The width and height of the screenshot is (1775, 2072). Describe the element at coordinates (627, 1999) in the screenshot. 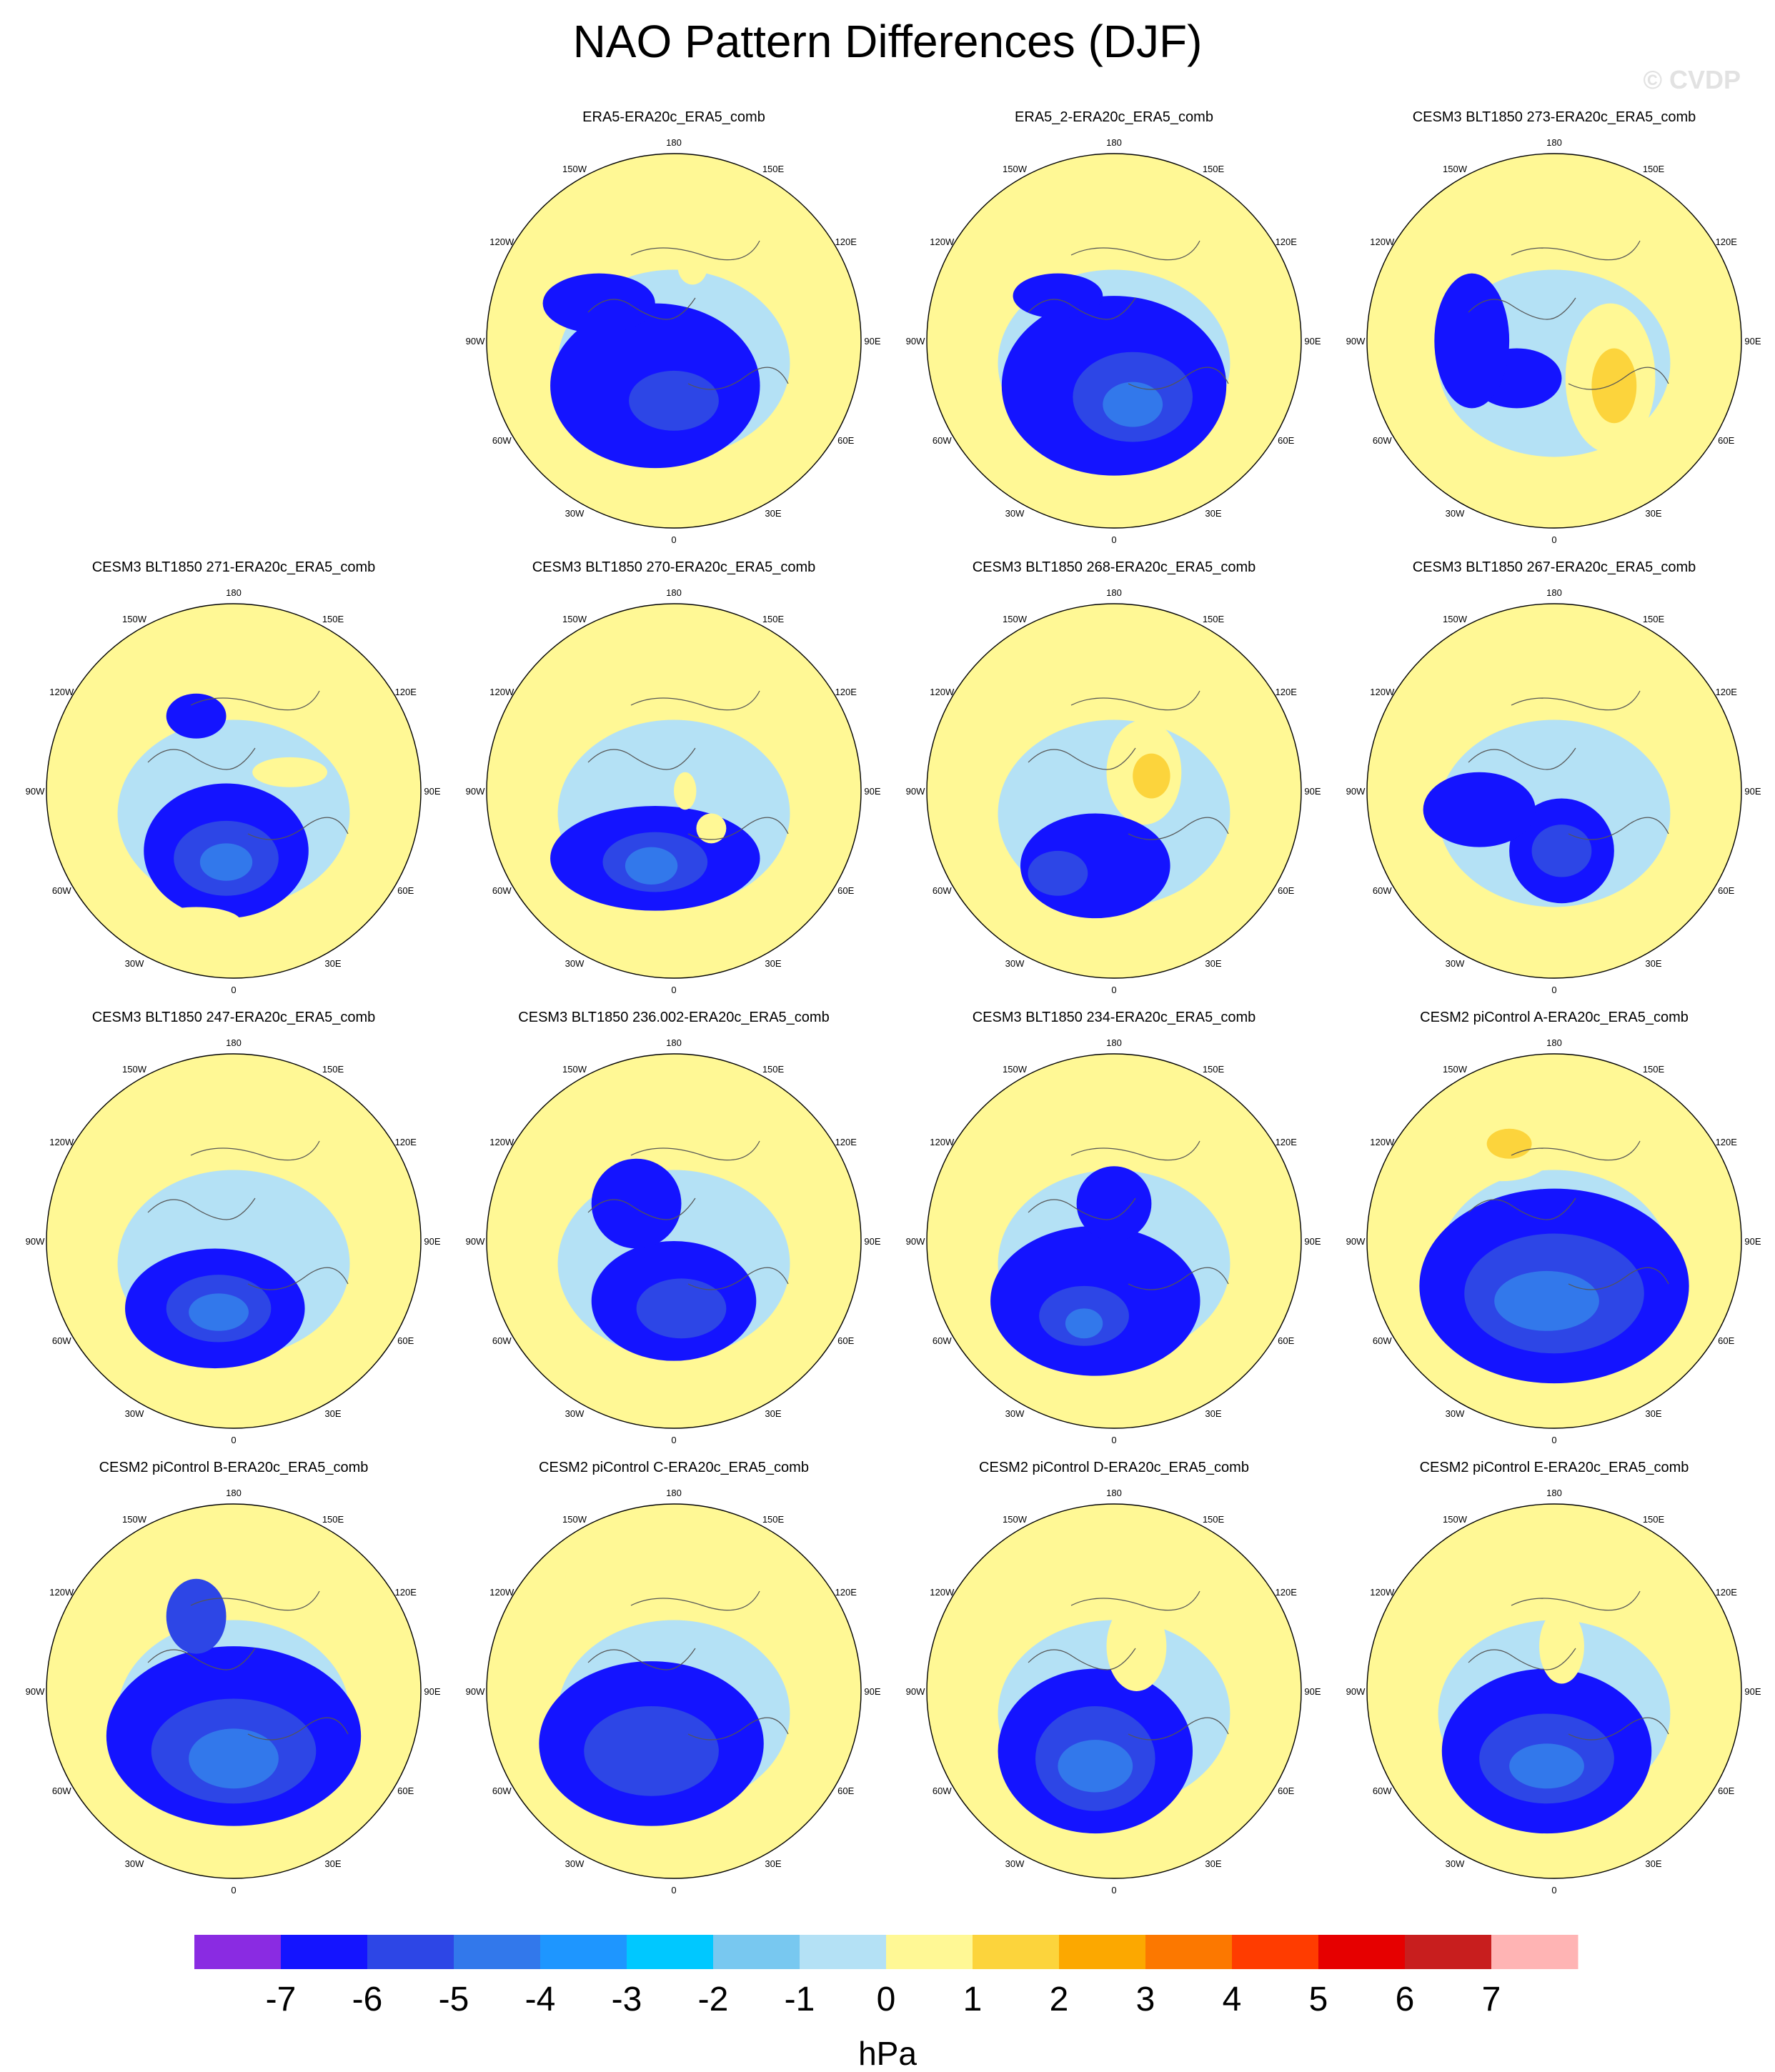

I see `colorbar-tick-label: -3` at that location.